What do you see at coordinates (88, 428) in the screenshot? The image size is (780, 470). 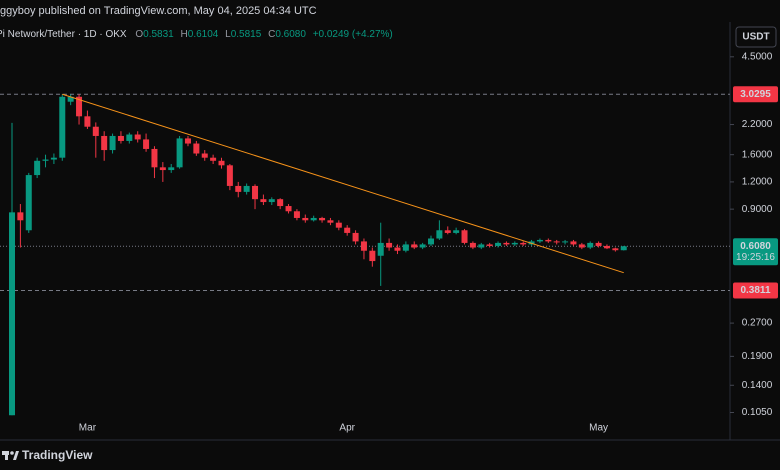 I see `x-tick-label: Mar` at bounding box center [88, 428].